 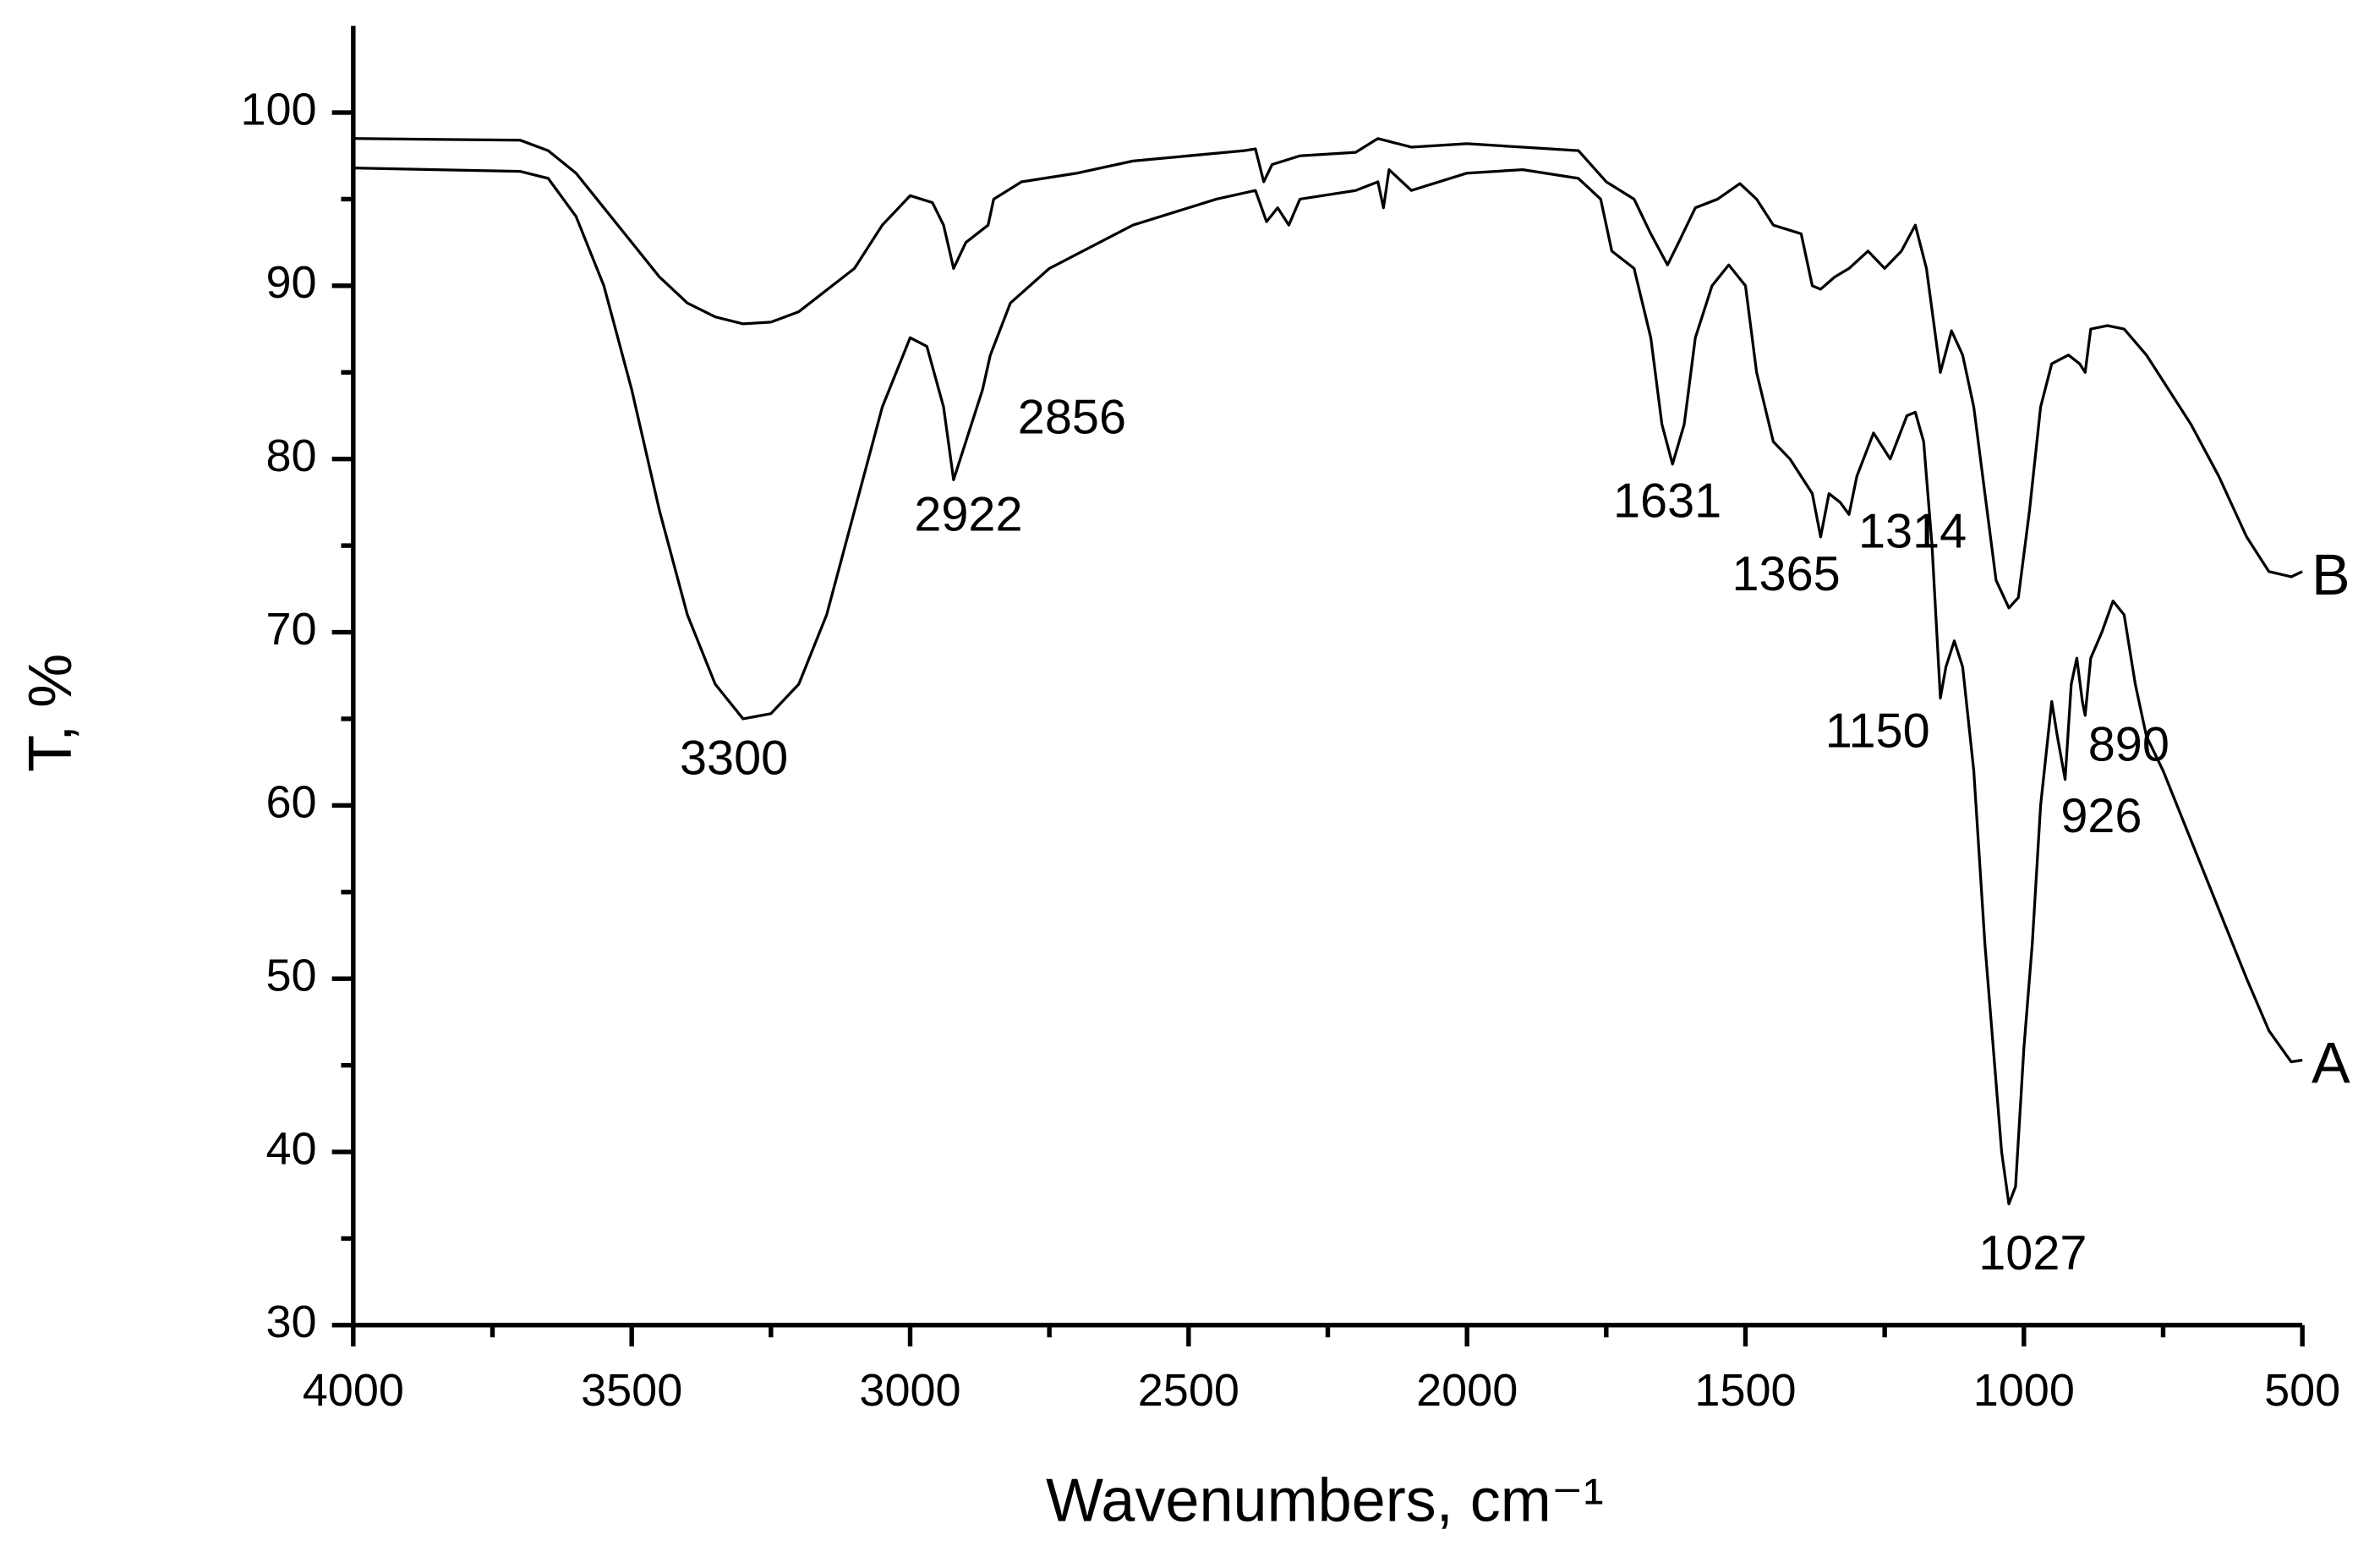 What do you see at coordinates (909, 1390) in the screenshot?
I see `x-tick-label: 3000` at bounding box center [909, 1390].